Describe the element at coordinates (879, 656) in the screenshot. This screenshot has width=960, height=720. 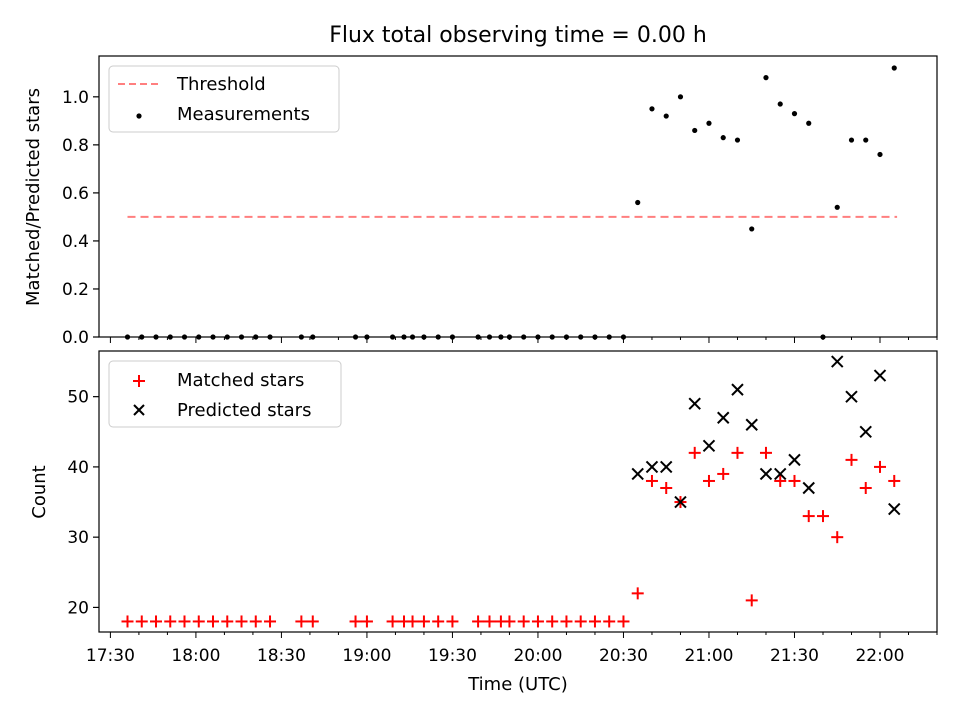
I see `x-tick-label: 22:00` at that location.